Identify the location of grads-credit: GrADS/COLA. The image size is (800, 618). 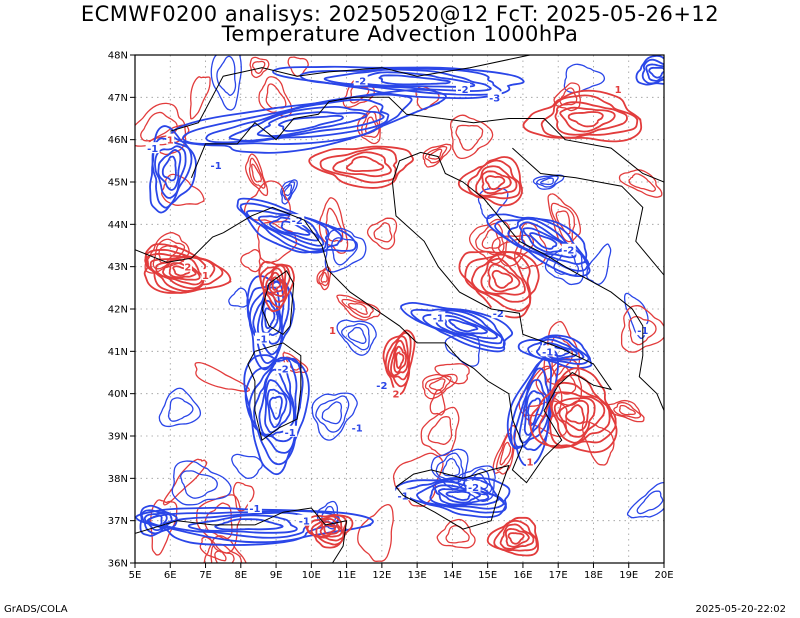
(36, 609).